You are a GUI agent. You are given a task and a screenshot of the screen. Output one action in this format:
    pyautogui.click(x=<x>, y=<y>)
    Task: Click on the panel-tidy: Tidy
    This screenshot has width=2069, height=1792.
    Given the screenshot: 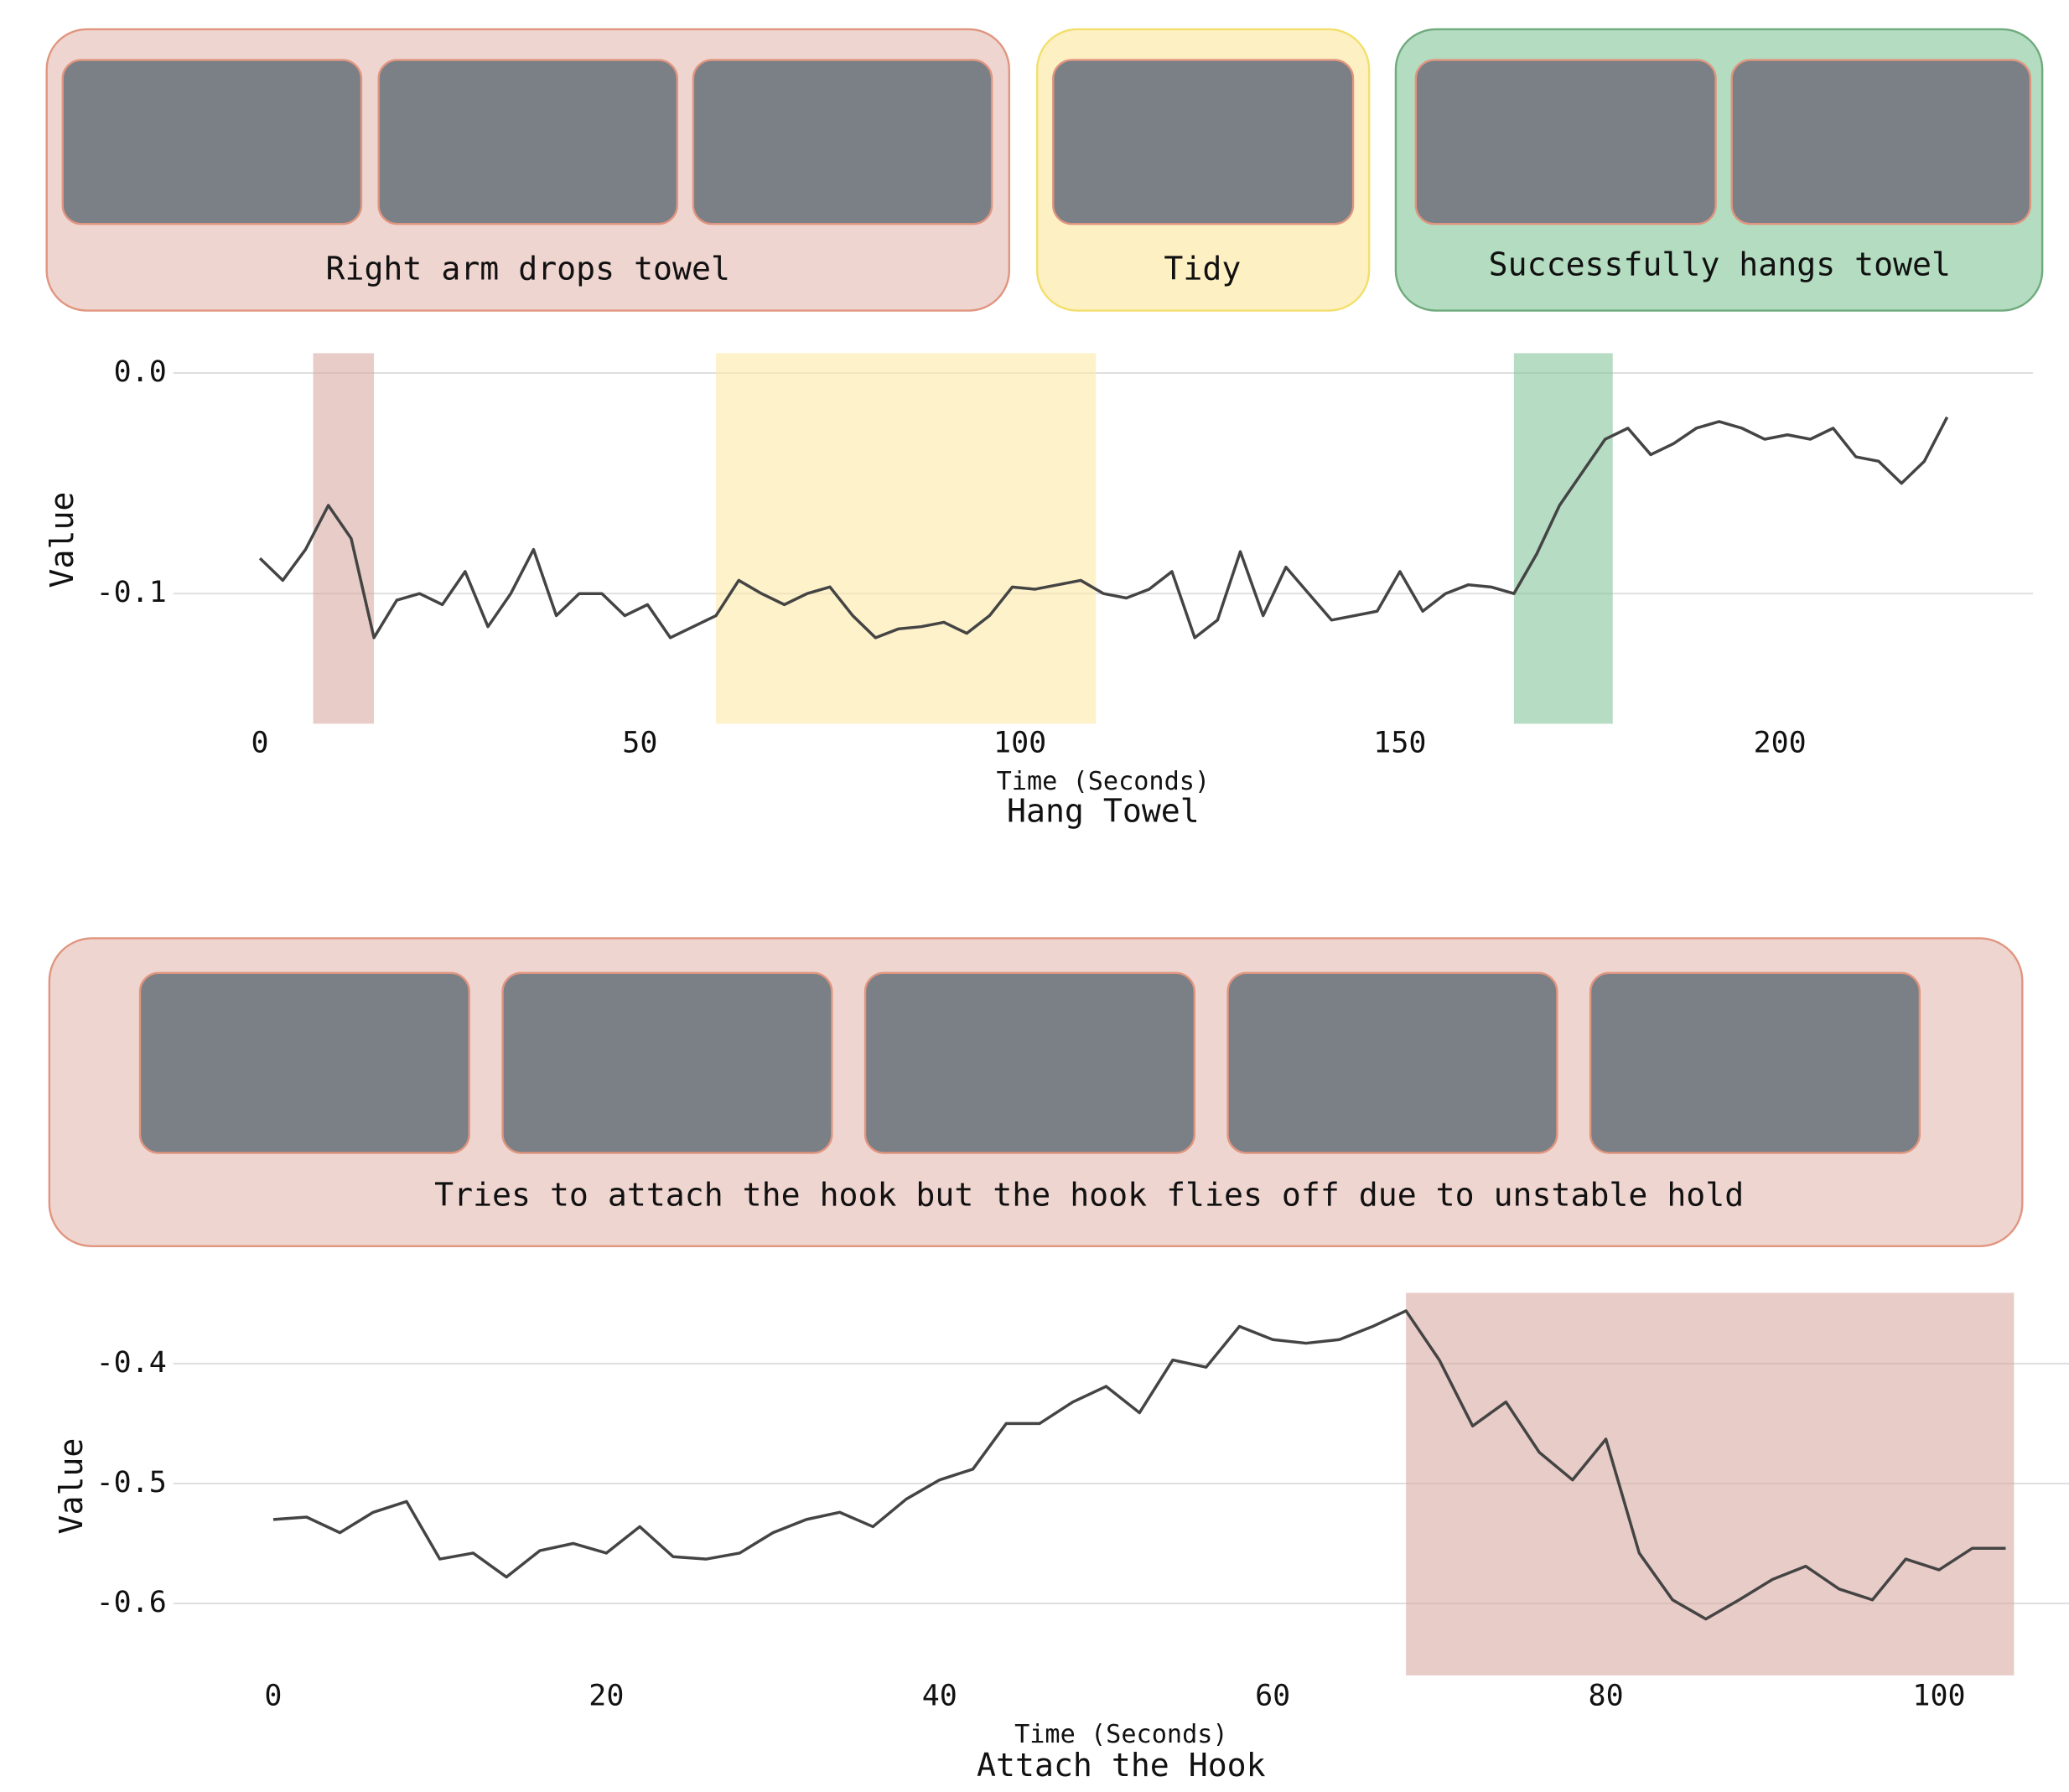 What is the action you would take?
    pyautogui.click(x=1203, y=170)
    